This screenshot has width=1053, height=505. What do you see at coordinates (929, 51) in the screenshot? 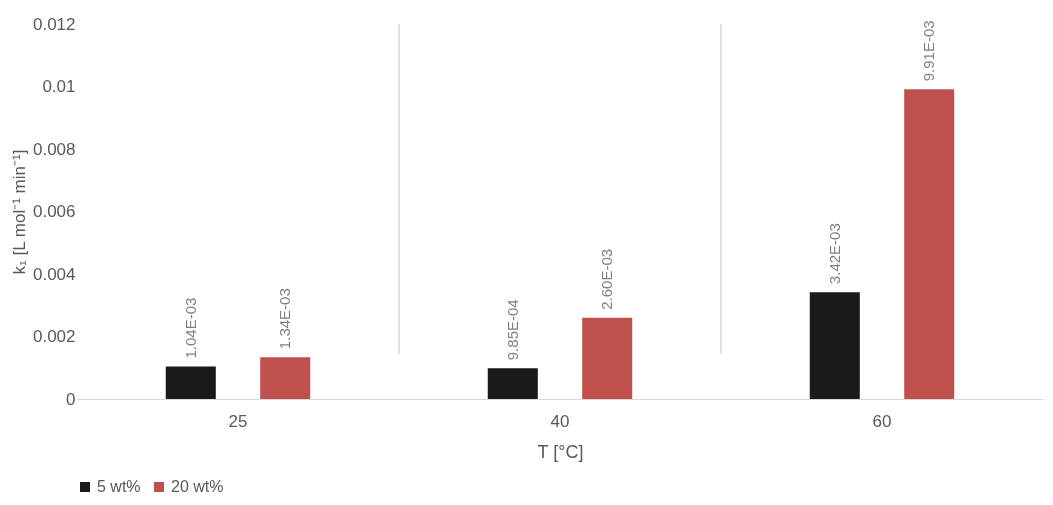
I see `data-label: 9.91E-03` at bounding box center [929, 51].